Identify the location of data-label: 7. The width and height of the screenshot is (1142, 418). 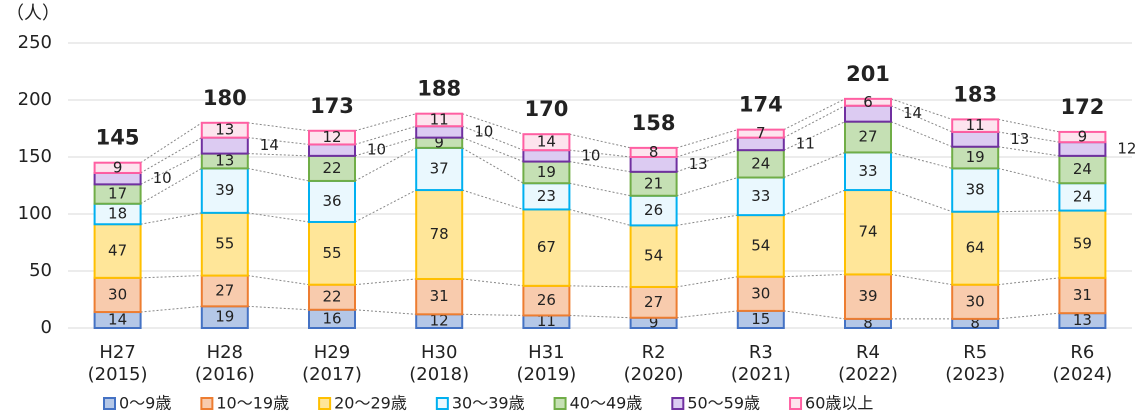
(761, 133).